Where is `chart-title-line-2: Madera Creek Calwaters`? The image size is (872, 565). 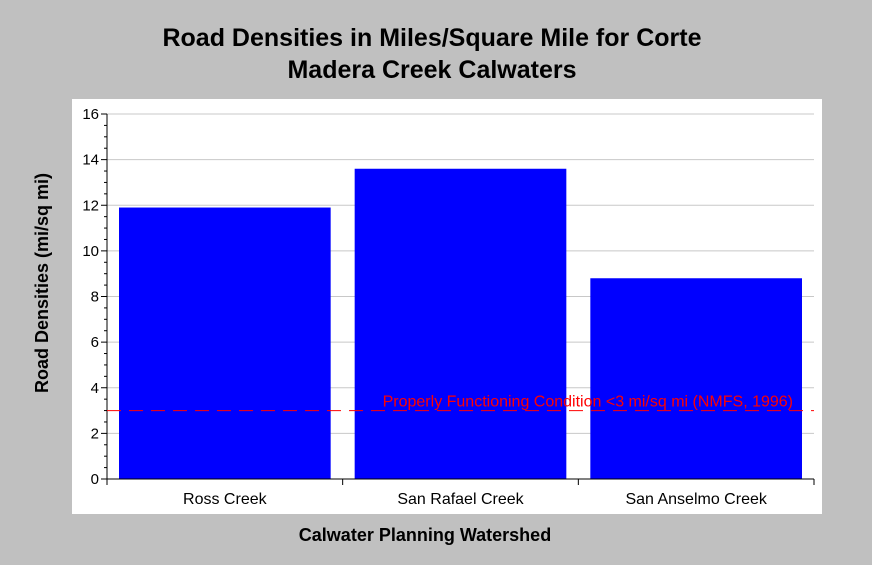
chart-title-line-2: Madera Creek Calwaters is located at coordinates (432, 70).